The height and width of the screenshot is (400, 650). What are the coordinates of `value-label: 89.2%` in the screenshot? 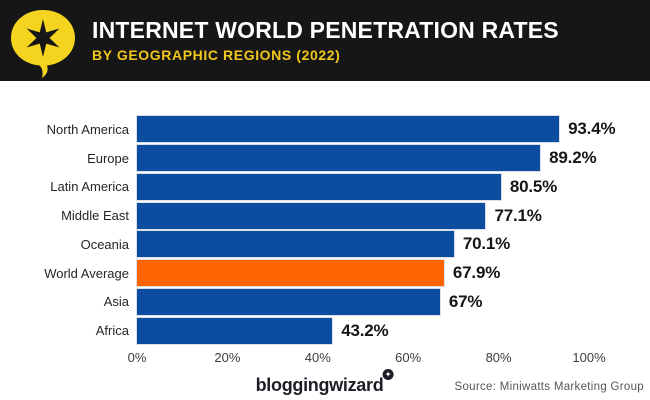 It's located at (573, 158).